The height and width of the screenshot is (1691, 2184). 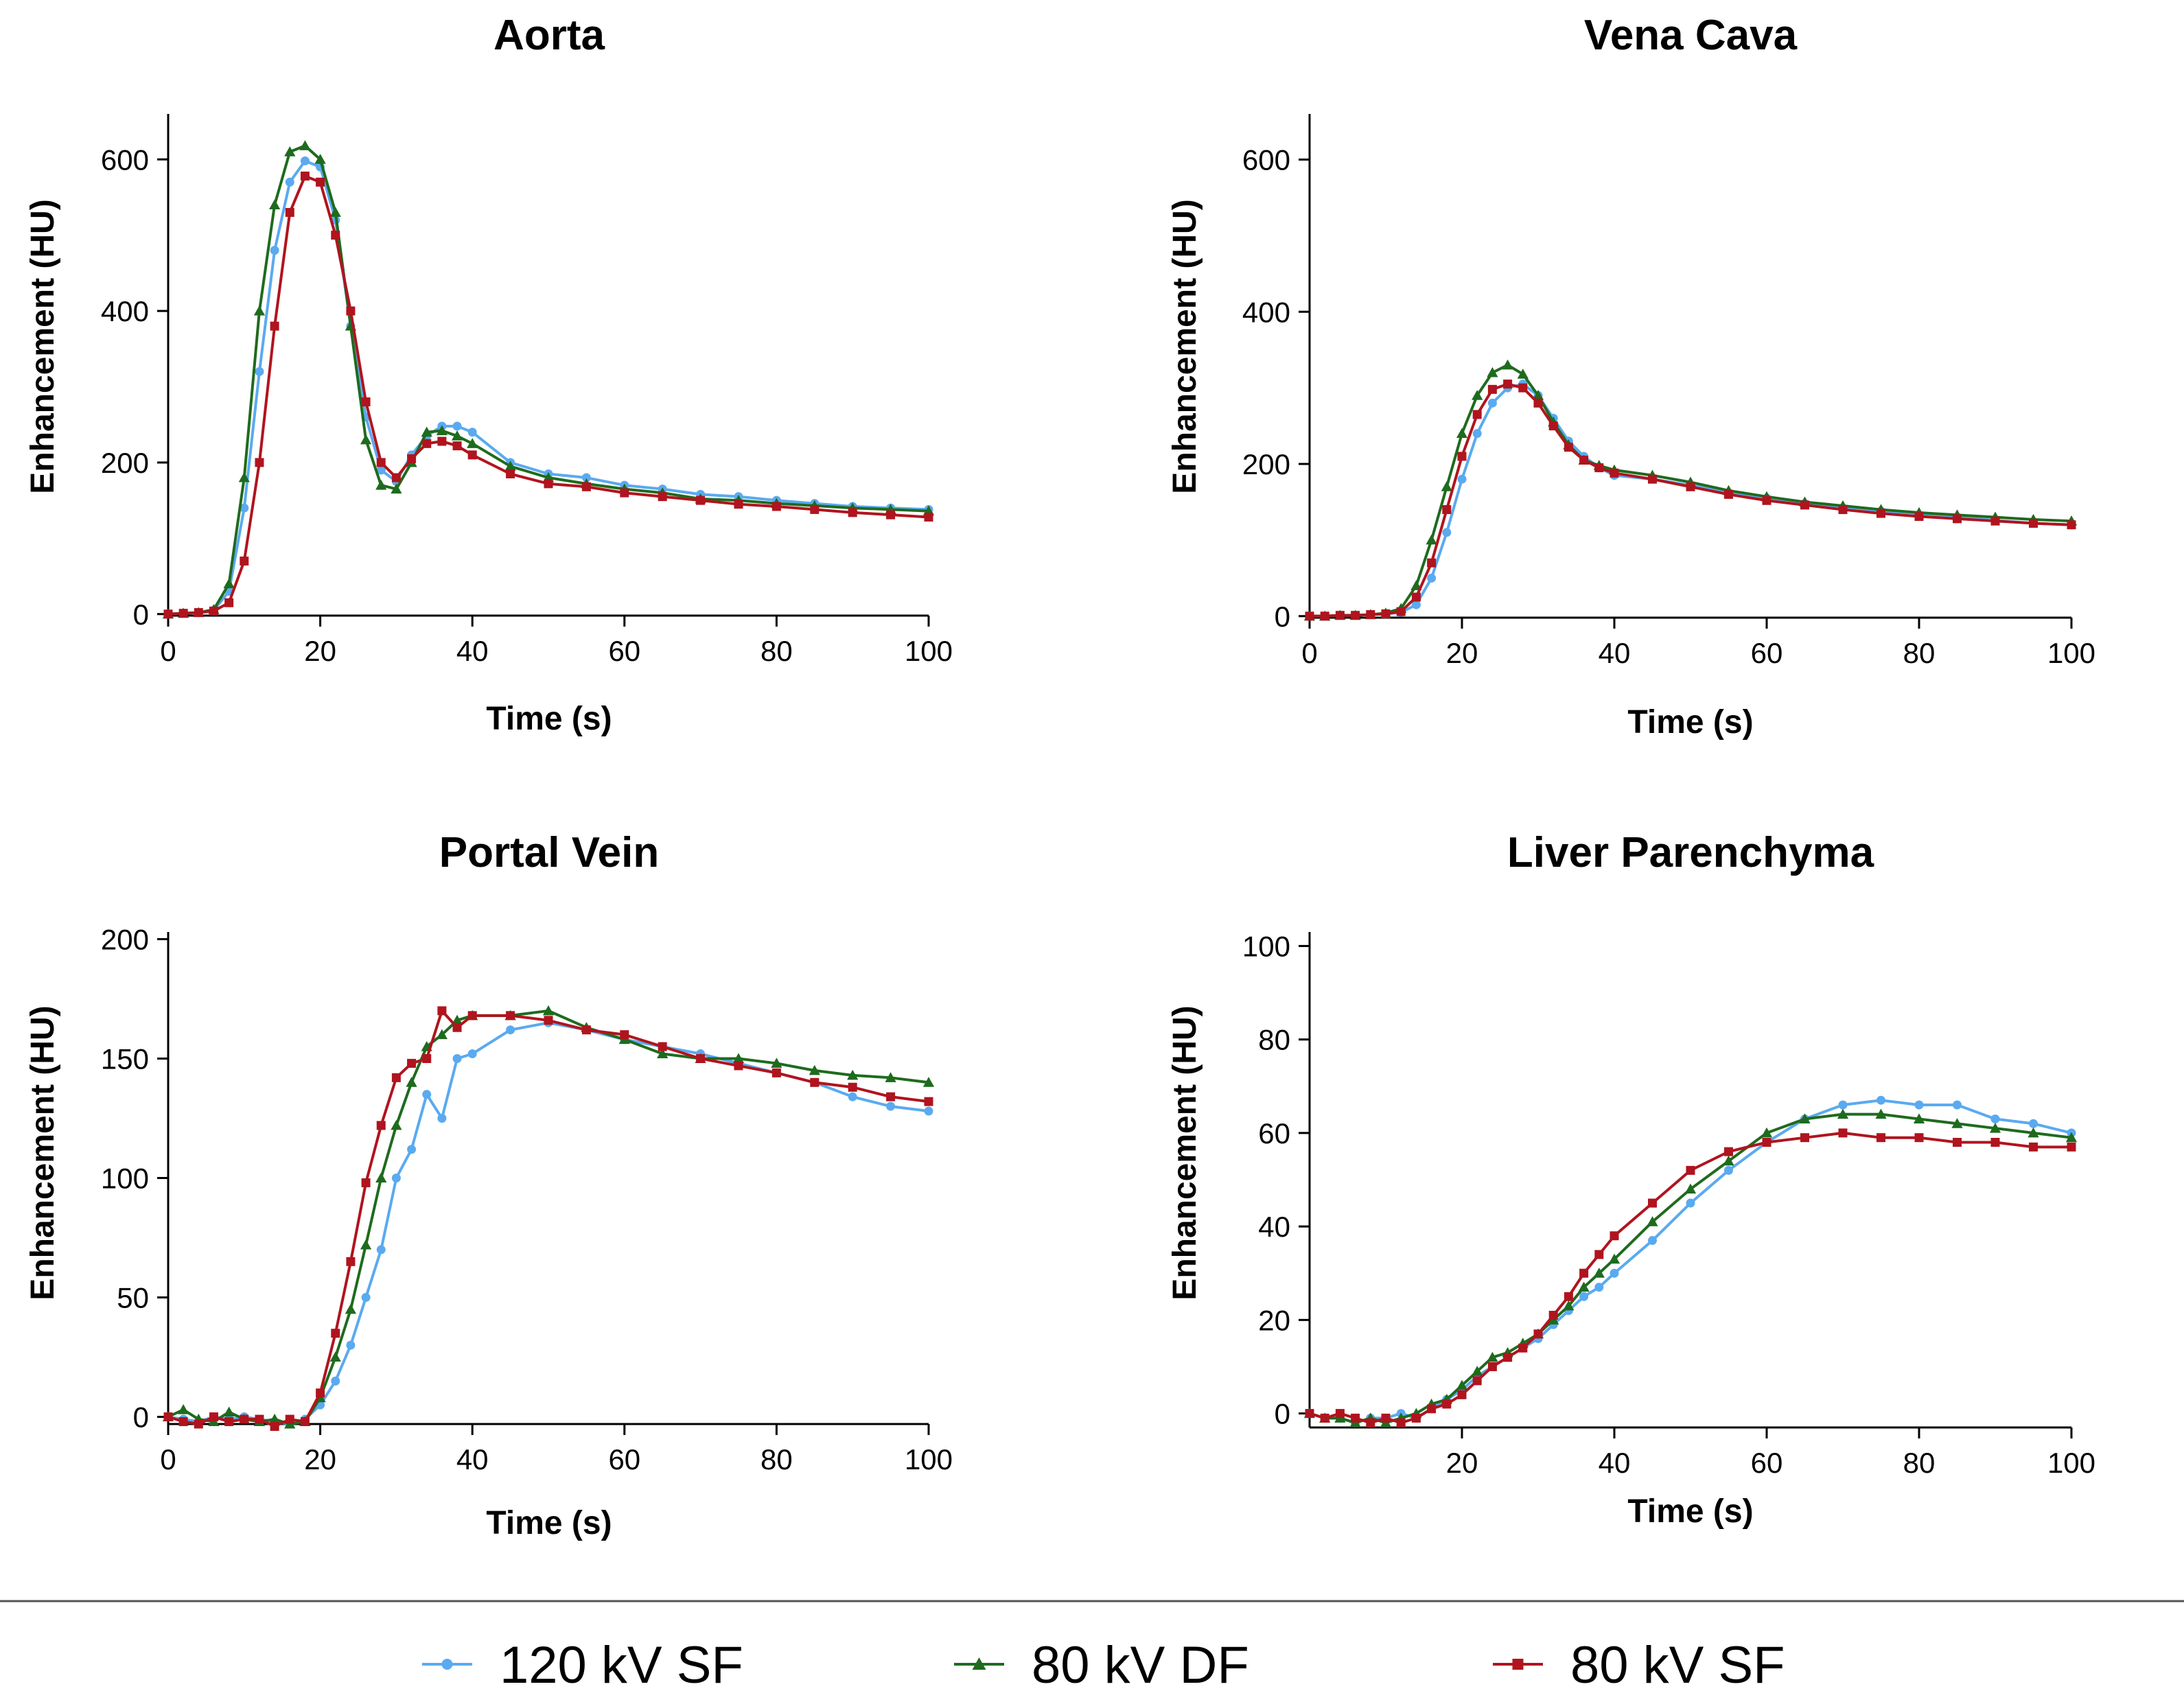 I want to click on legend-item-80kv-df: 80 kV DF, so click(x=1101, y=1663).